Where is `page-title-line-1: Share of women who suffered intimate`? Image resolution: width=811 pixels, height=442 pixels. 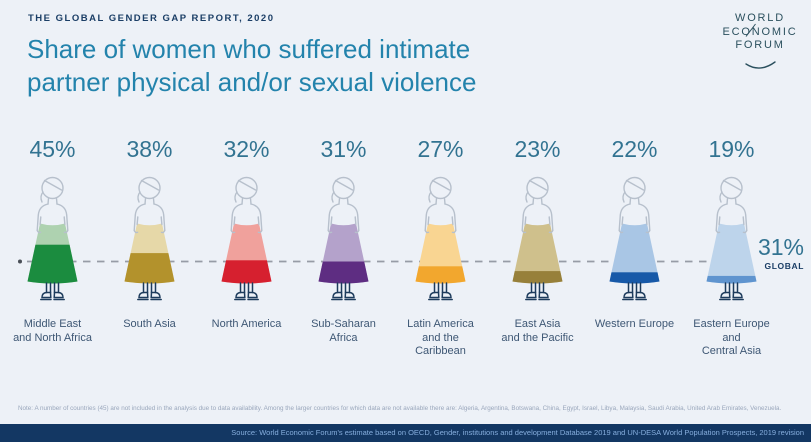
page-title-line-1: Share of women who suffered intimate is located at coordinates (249, 49).